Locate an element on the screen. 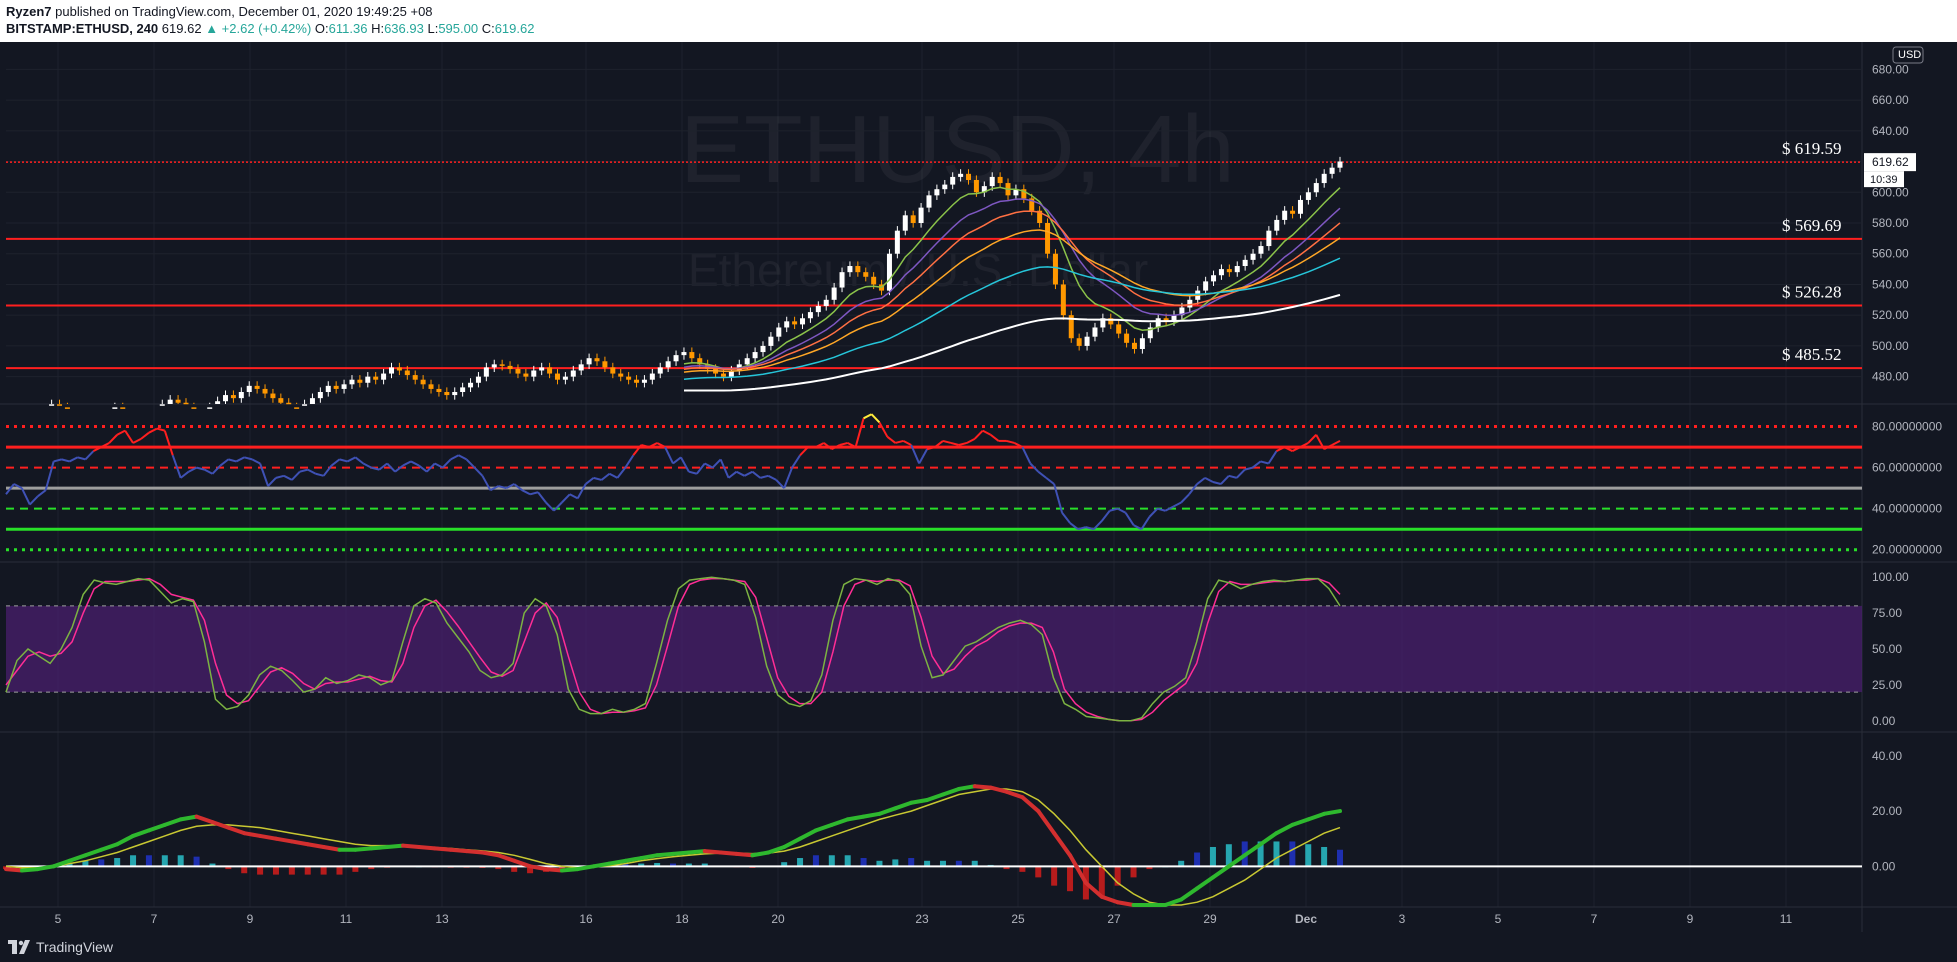 Image resolution: width=1957 pixels, height=962 pixels. stoch-tick-label: 100.00 is located at coordinates (1890, 577).